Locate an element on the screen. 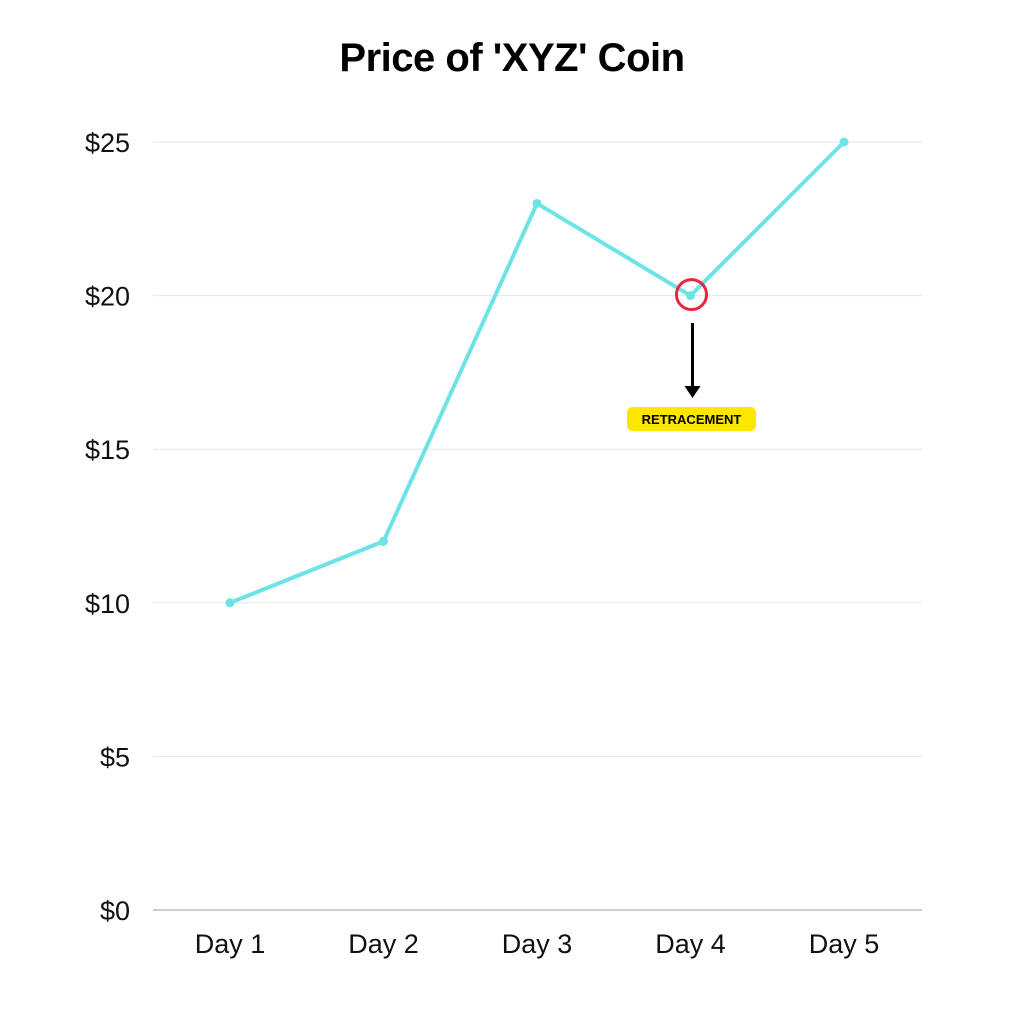  x-tick-label: Day 1 is located at coordinates (230, 944).